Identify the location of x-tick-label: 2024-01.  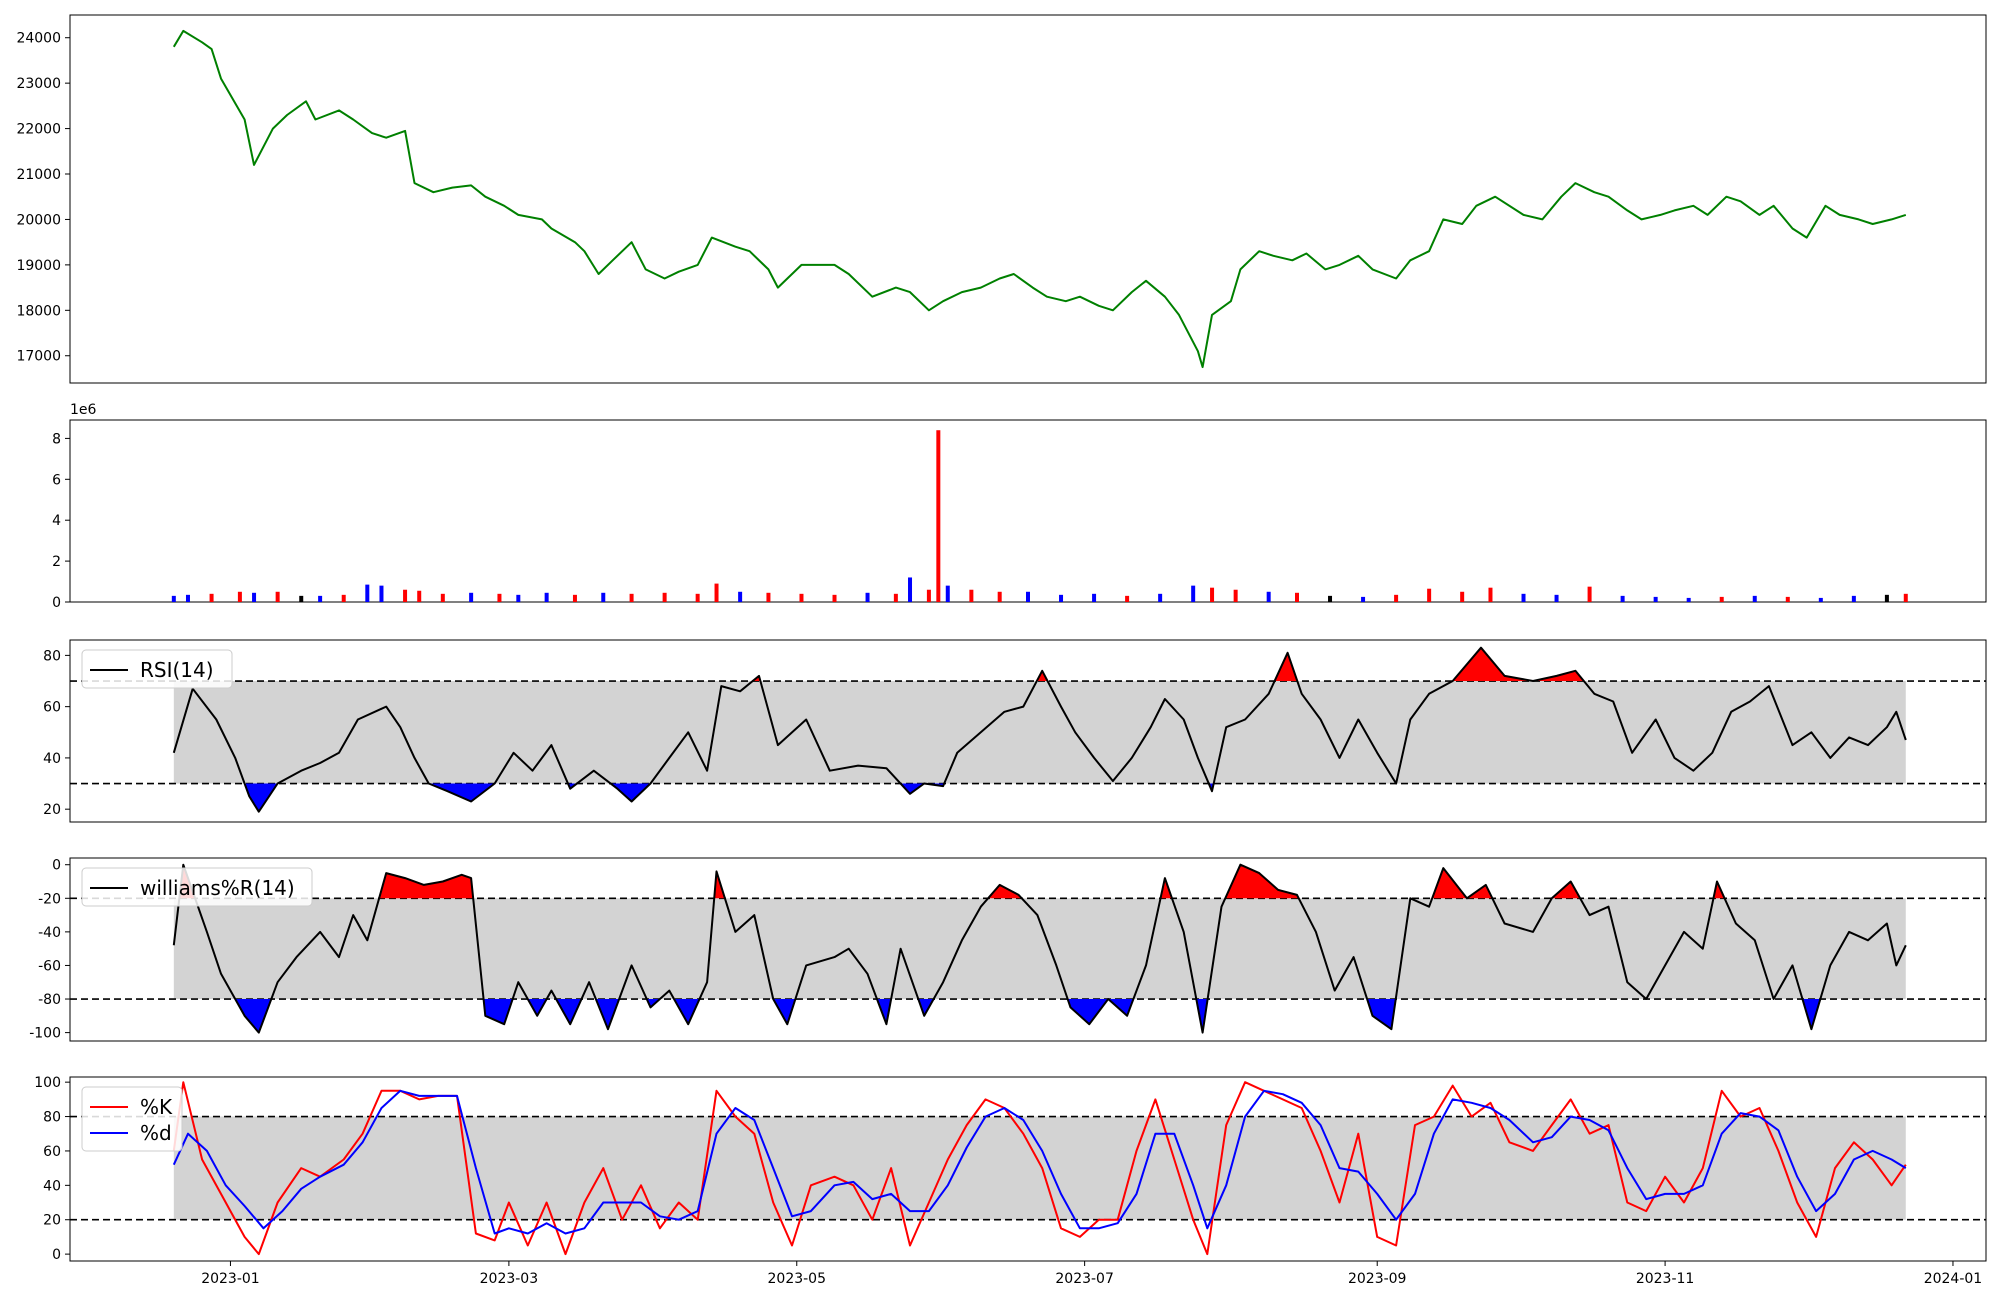
(1953, 1279).